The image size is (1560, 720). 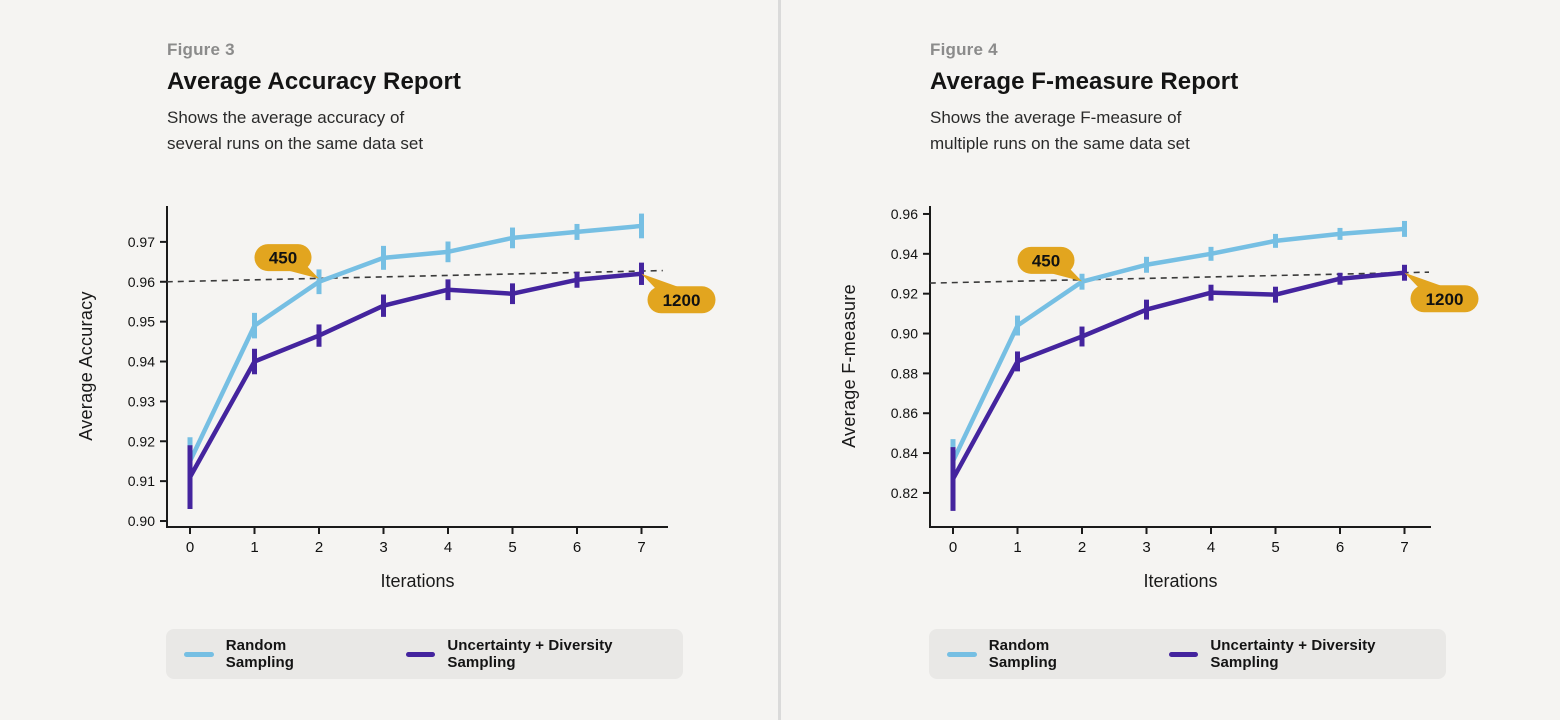 I want to click on vertical-divider, so click(x=779, y=360).